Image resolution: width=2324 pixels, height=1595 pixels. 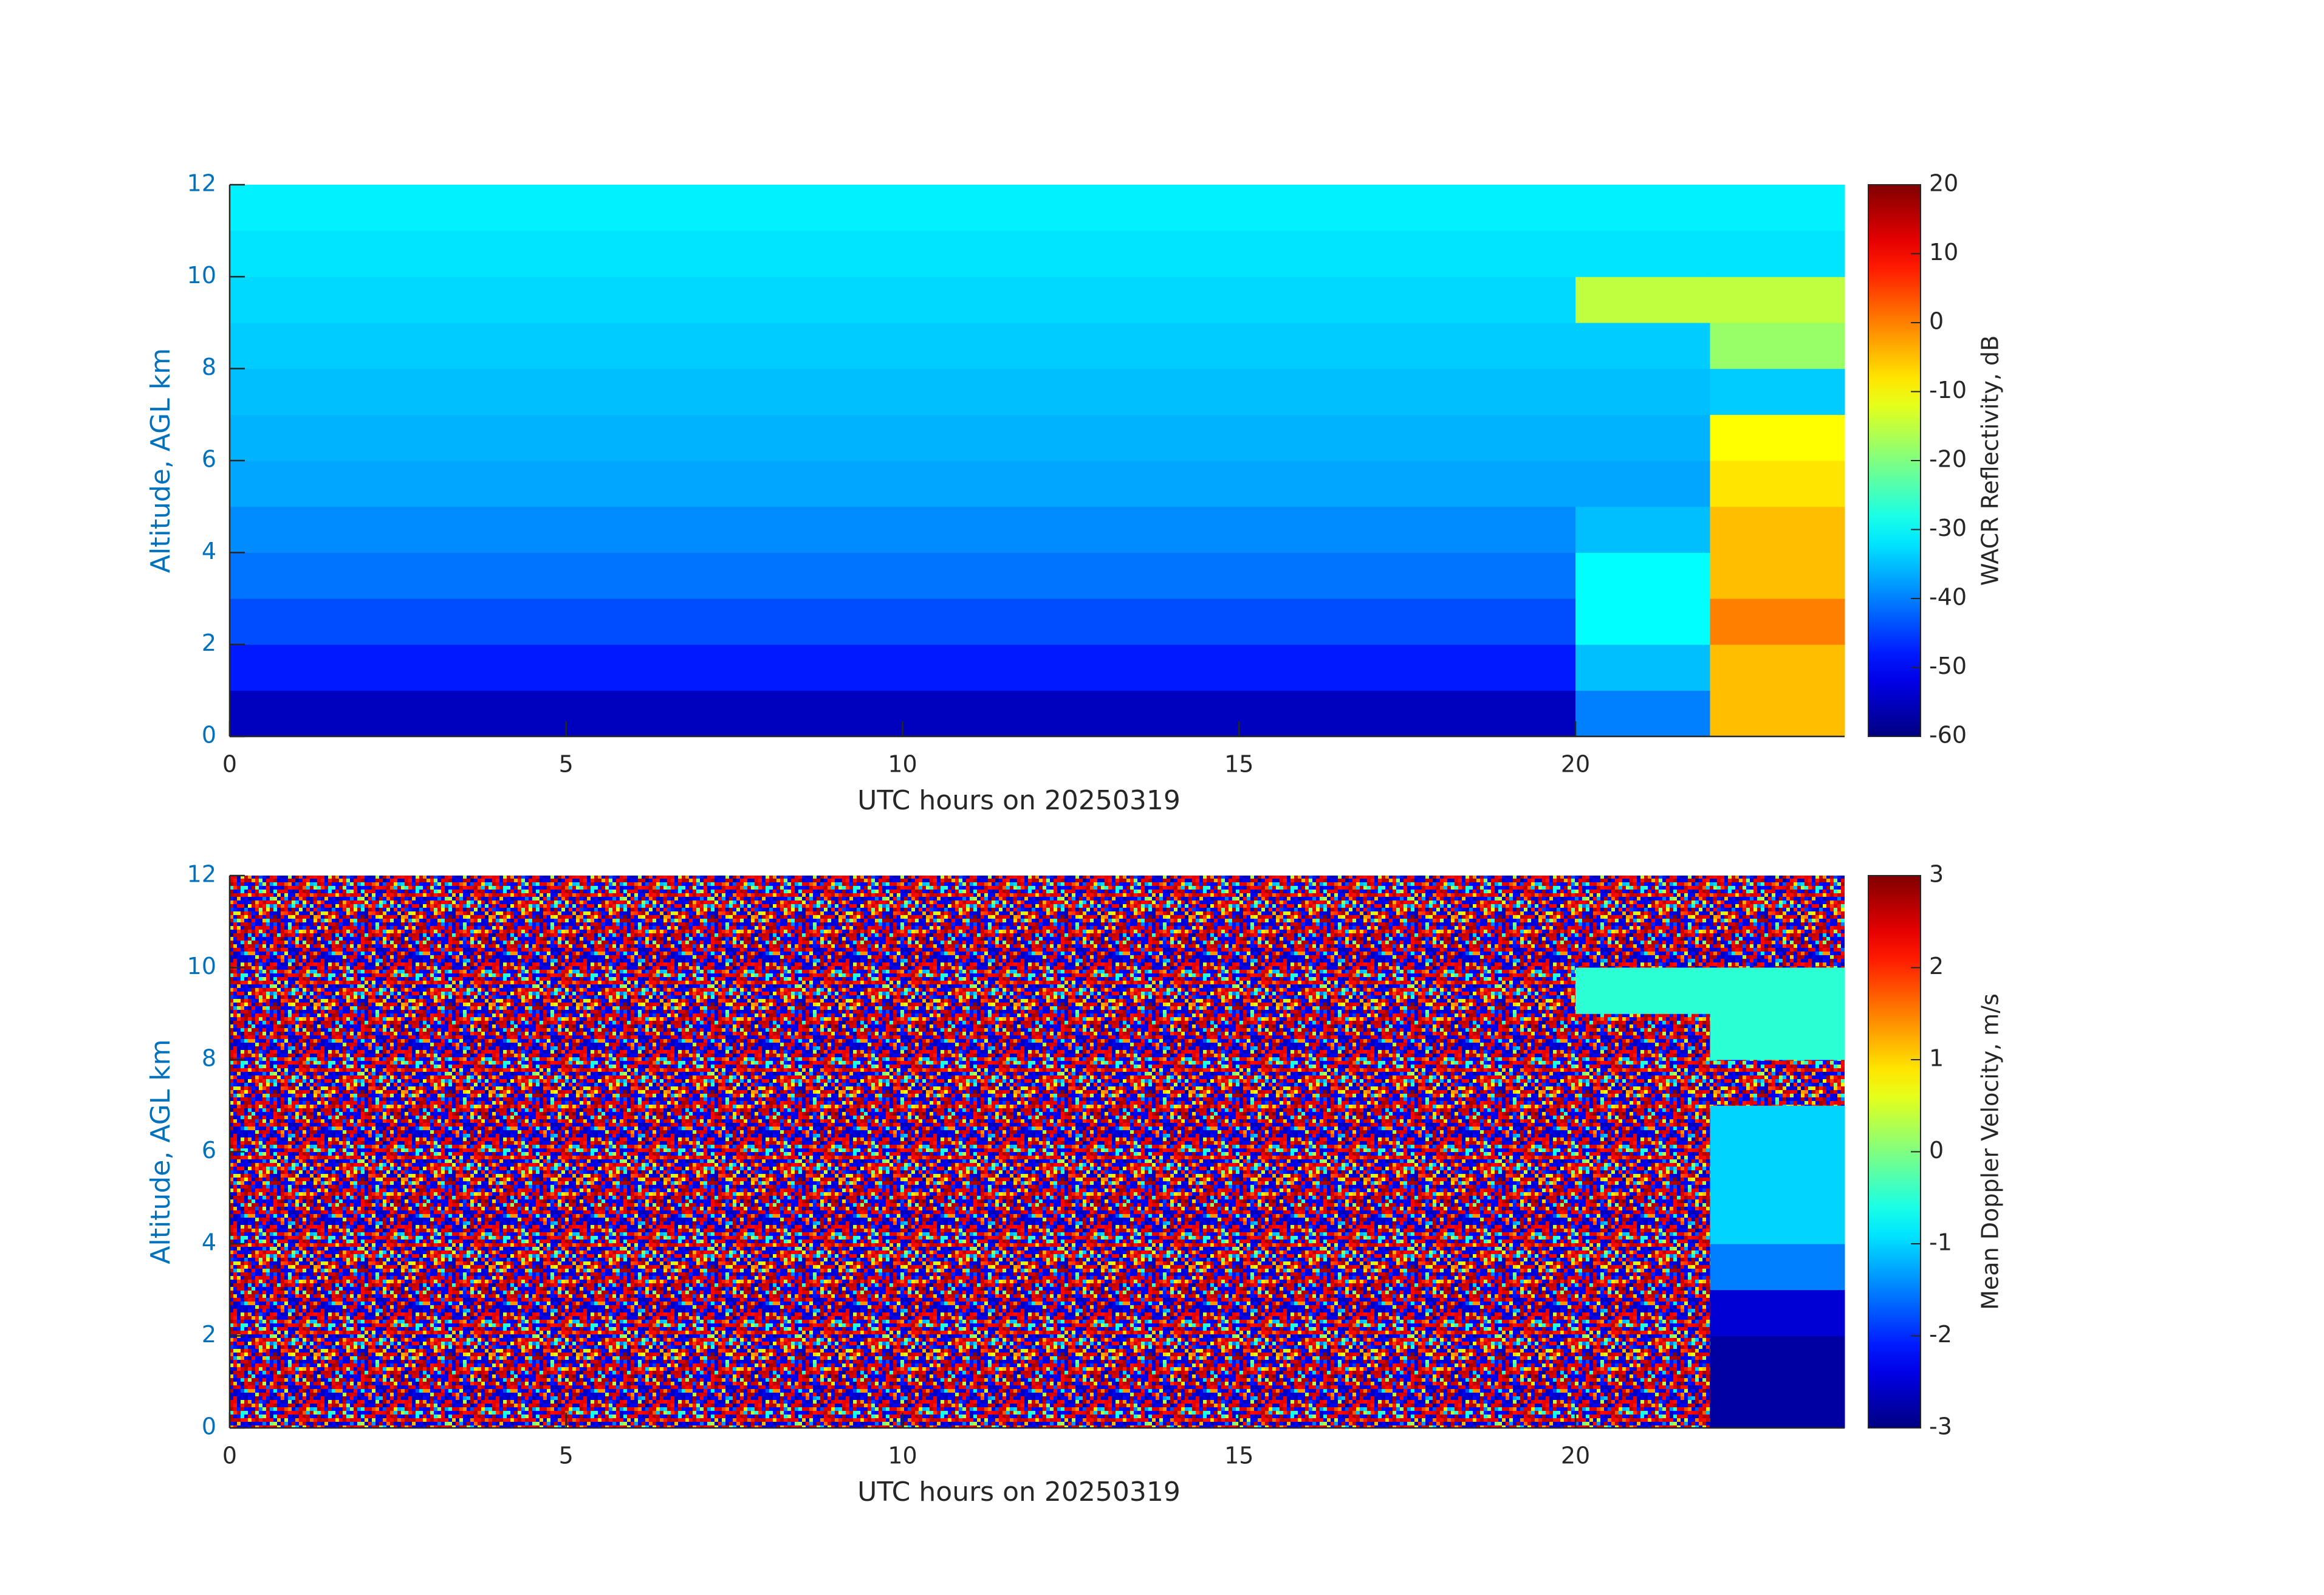 What do you see at coordinates (1948, 390) in the screenshot?
I see `colorbar-tick-label: -10` at bounding box center [1948, 390].